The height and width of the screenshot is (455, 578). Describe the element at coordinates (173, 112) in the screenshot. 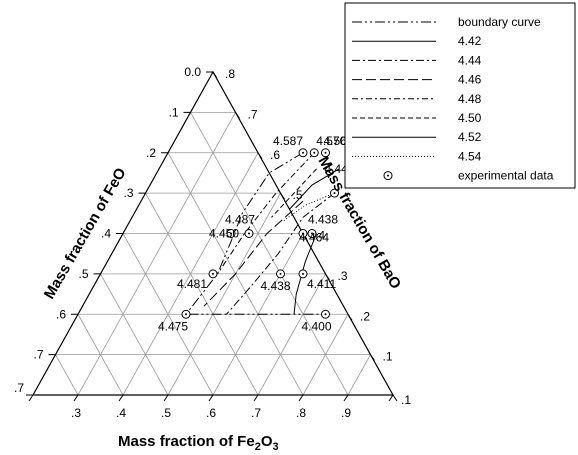

I see `left-tick-label: .1` at that location.